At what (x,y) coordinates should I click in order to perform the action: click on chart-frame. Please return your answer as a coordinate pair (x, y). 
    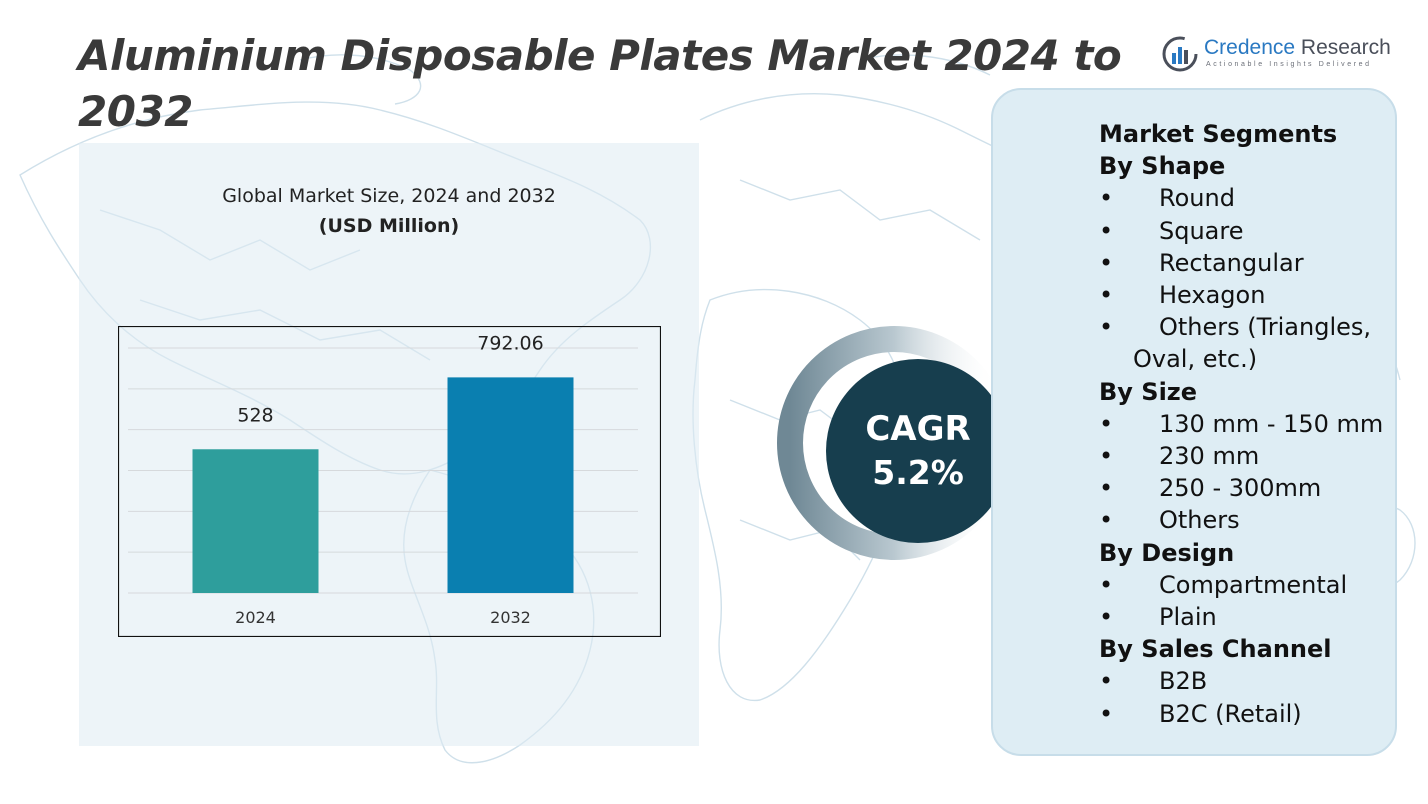
    Looking at the image, I should click on (389, 481).